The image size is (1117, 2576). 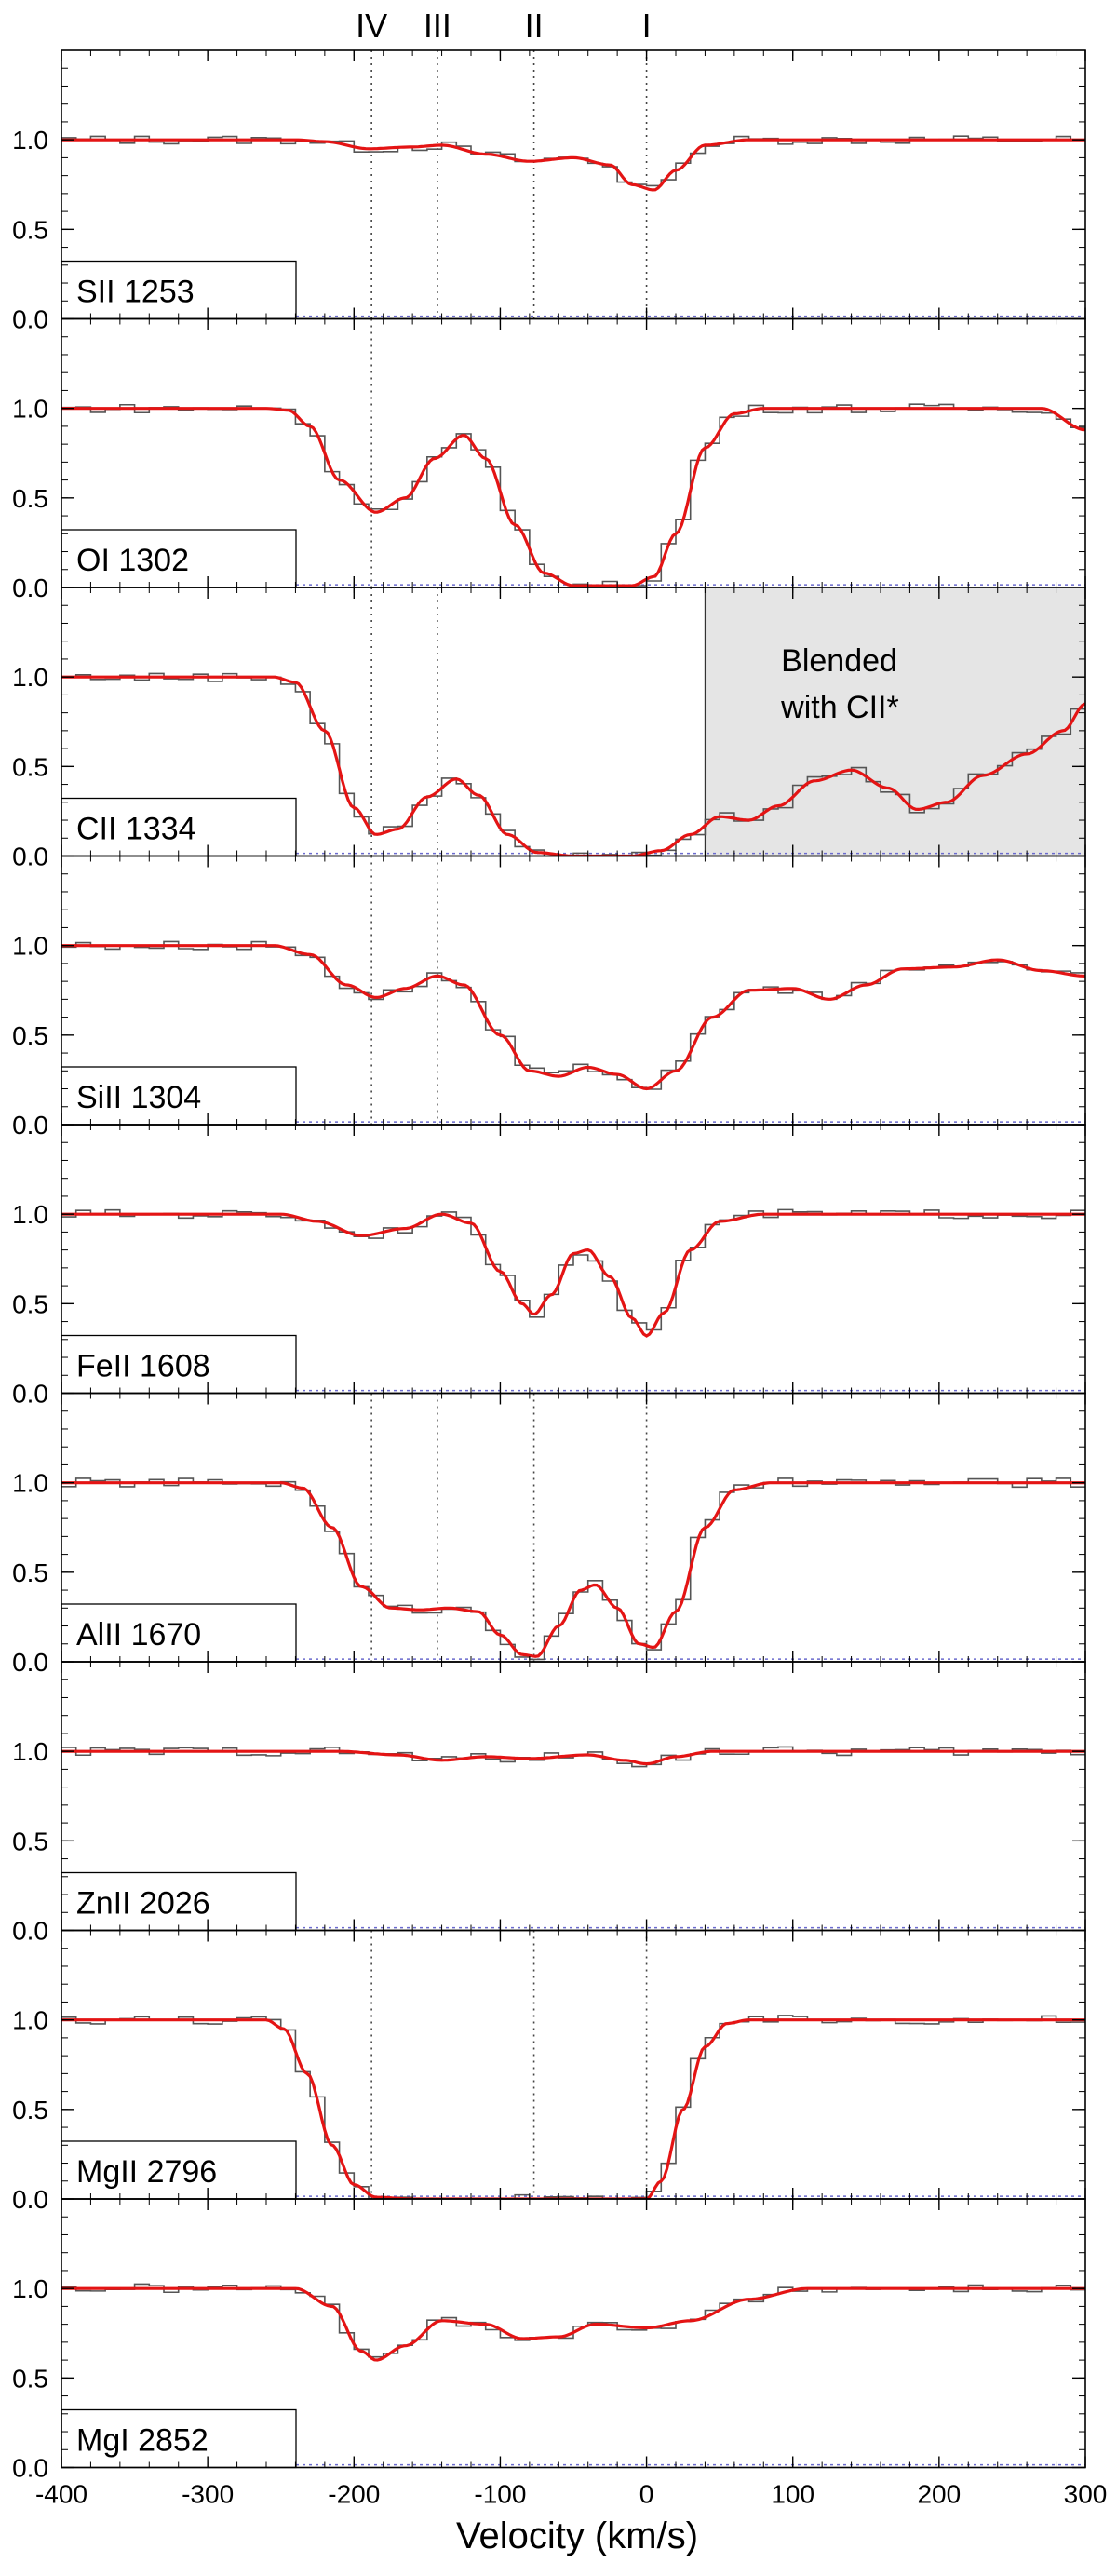 What do you see at coordinates (139, 1634) in the screenshot?
I see `panel-label: AlII 1670` at bounding box center [139, 1634].